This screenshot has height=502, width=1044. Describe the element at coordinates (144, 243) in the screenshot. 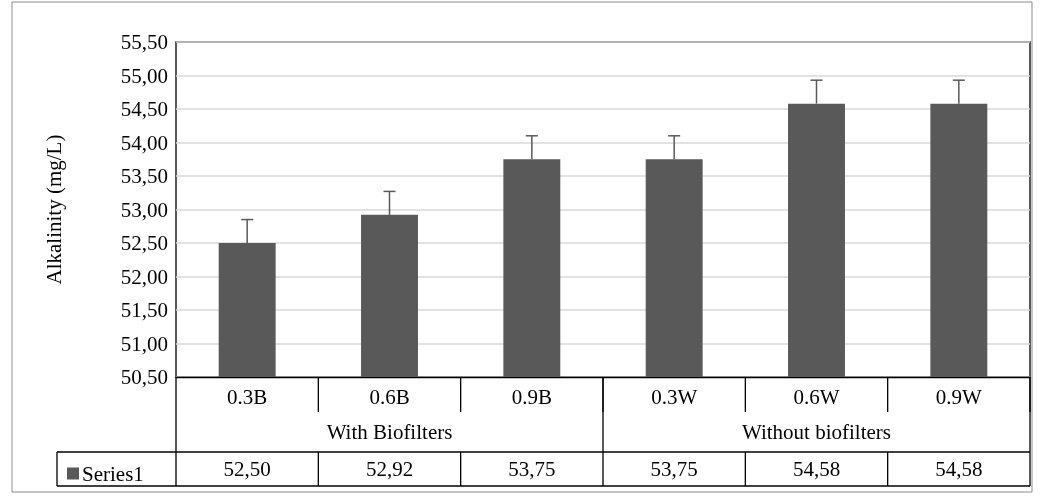

I see `y-tick-label: 52,50` at that location.